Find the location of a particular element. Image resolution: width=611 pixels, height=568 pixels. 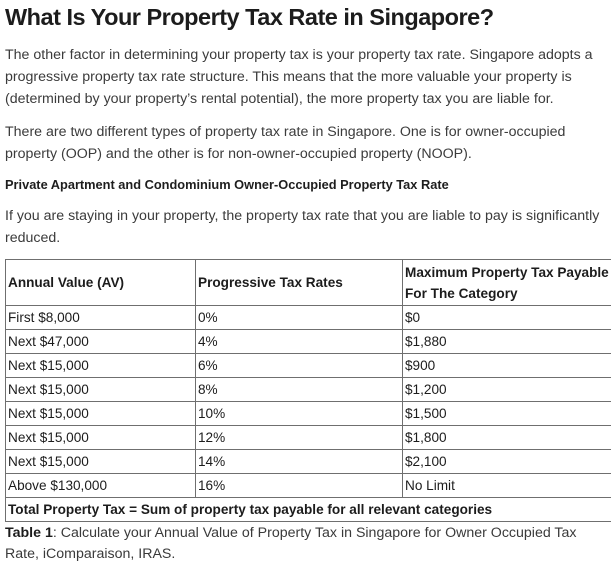

table-row: Next $15,000 14% $2,100 is located at coordinates (308, 461).